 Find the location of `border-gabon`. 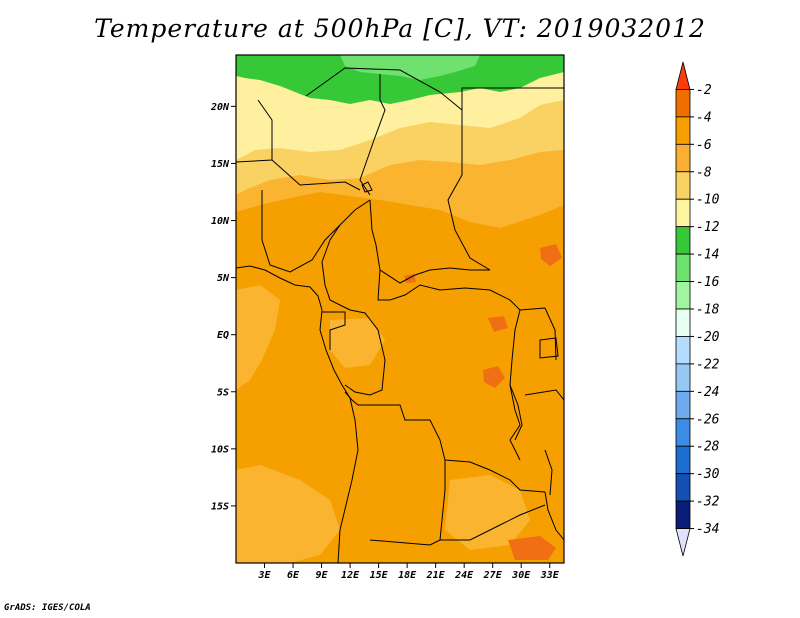

border-gabon is located at coordinates (334, 330).